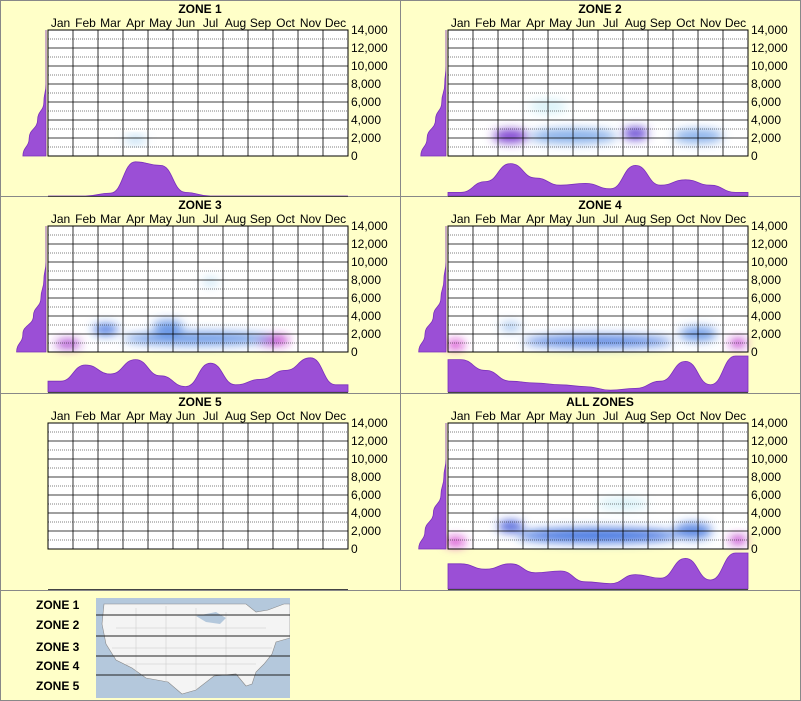 The height and width of the screenshot is (701, 801). What do you see at coordinates (769, 30) in the screenshot?
I see `y-tick-label: 14,000` at bounding box center [769, 30].